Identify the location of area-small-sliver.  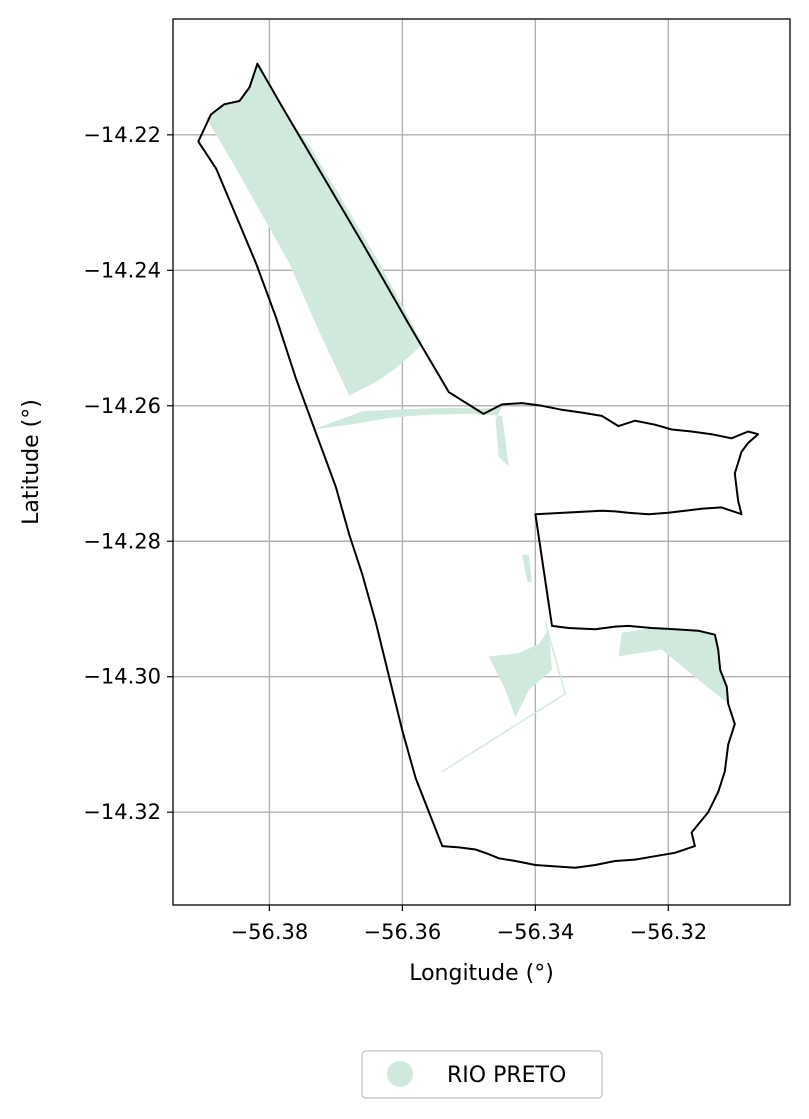
(527, 568).